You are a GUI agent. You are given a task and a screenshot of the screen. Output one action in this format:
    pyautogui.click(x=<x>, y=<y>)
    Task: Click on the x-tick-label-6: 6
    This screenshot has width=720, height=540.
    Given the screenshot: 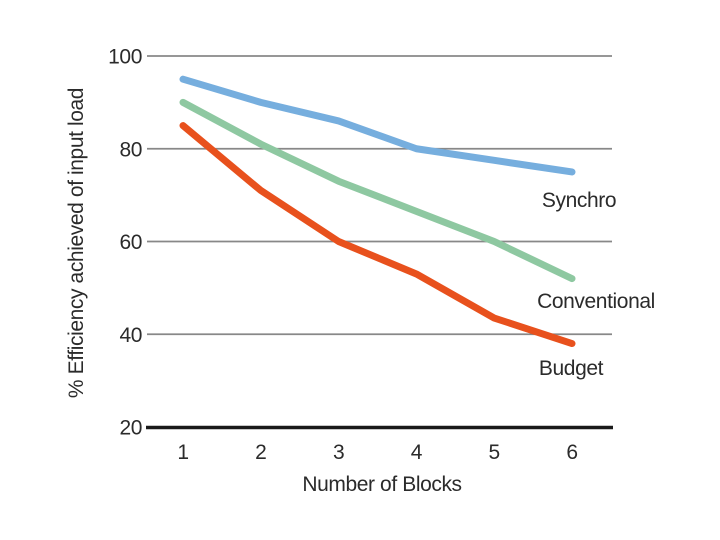 What is the action you would take?
    pyautogui.click(x=571, y=452)
    